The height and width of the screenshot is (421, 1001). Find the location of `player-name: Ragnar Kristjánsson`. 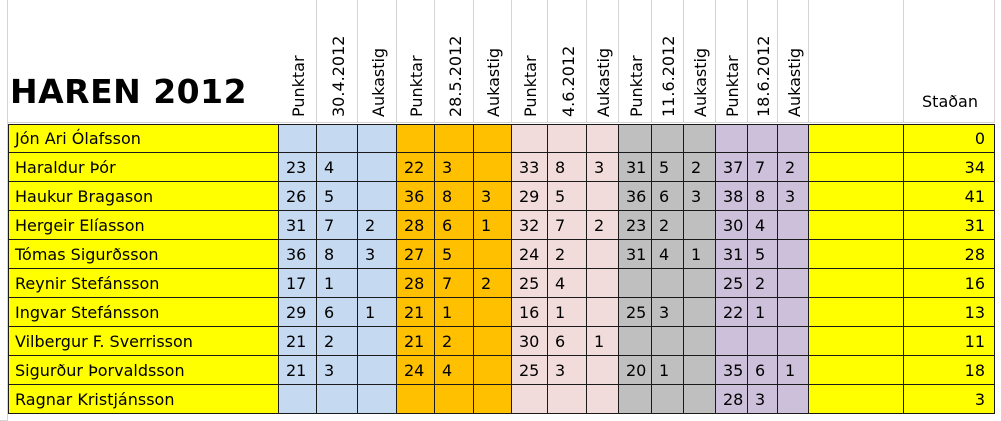

player-name: Ragnar Kristjánsson is located at coordinates (143, 399).